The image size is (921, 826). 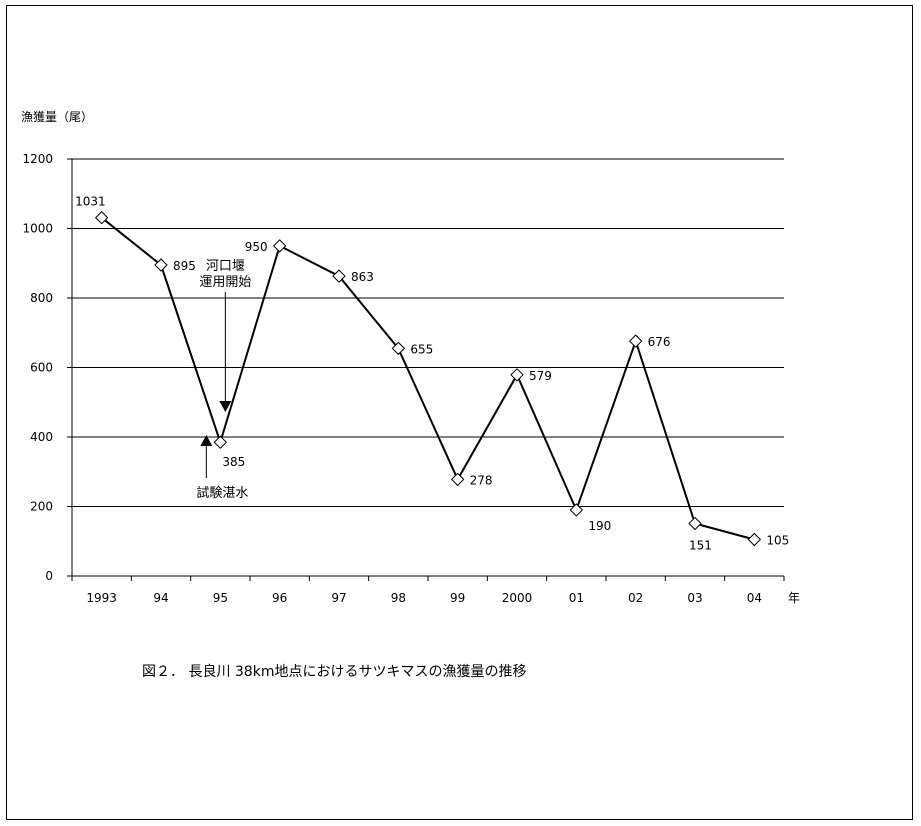 What do you see at coordinates (41, 437) in the screenshot?
I see `y-tick-label: 400` at bounding box center [41, 437].